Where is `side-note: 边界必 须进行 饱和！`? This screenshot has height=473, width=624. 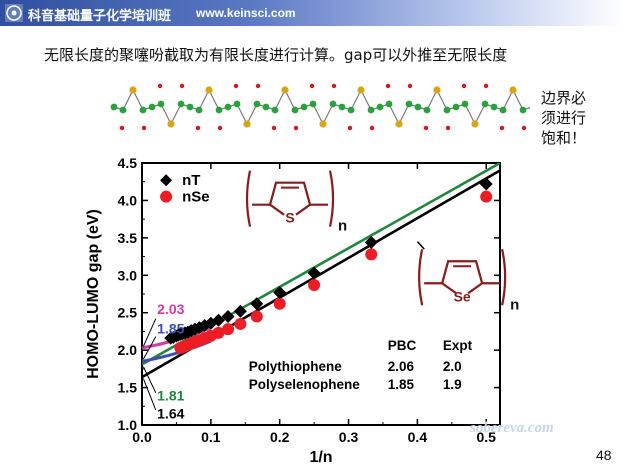
side-note: 边界必 须进行 饱和！ is located at coordinates (577, 118).